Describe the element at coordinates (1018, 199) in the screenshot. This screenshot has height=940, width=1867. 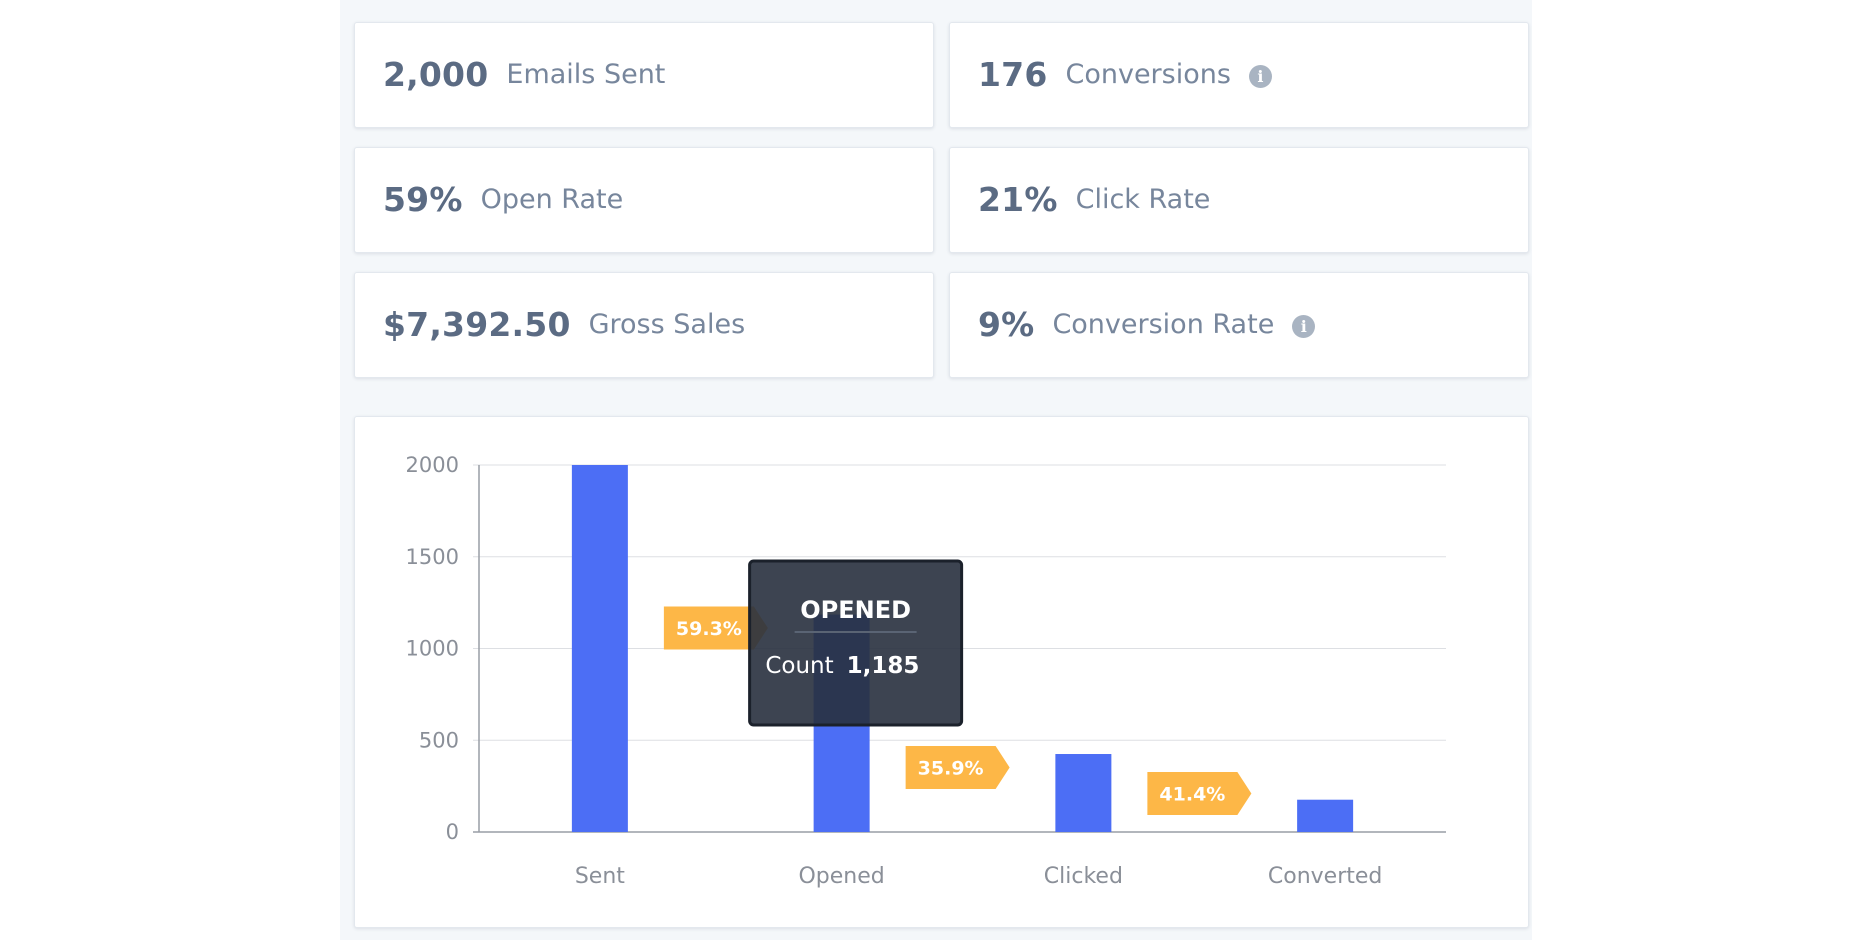
I see `stat-value: 21%` at that location.